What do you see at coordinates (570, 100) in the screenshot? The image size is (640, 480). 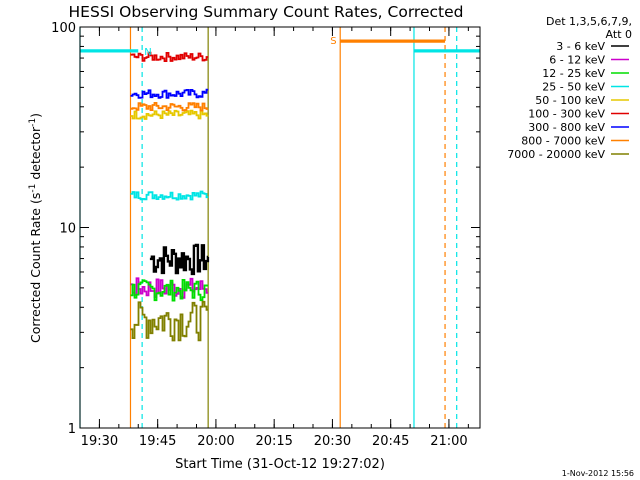 I see `legend-item-label: 50 - 100 keV` at bounding box center [570, 100].